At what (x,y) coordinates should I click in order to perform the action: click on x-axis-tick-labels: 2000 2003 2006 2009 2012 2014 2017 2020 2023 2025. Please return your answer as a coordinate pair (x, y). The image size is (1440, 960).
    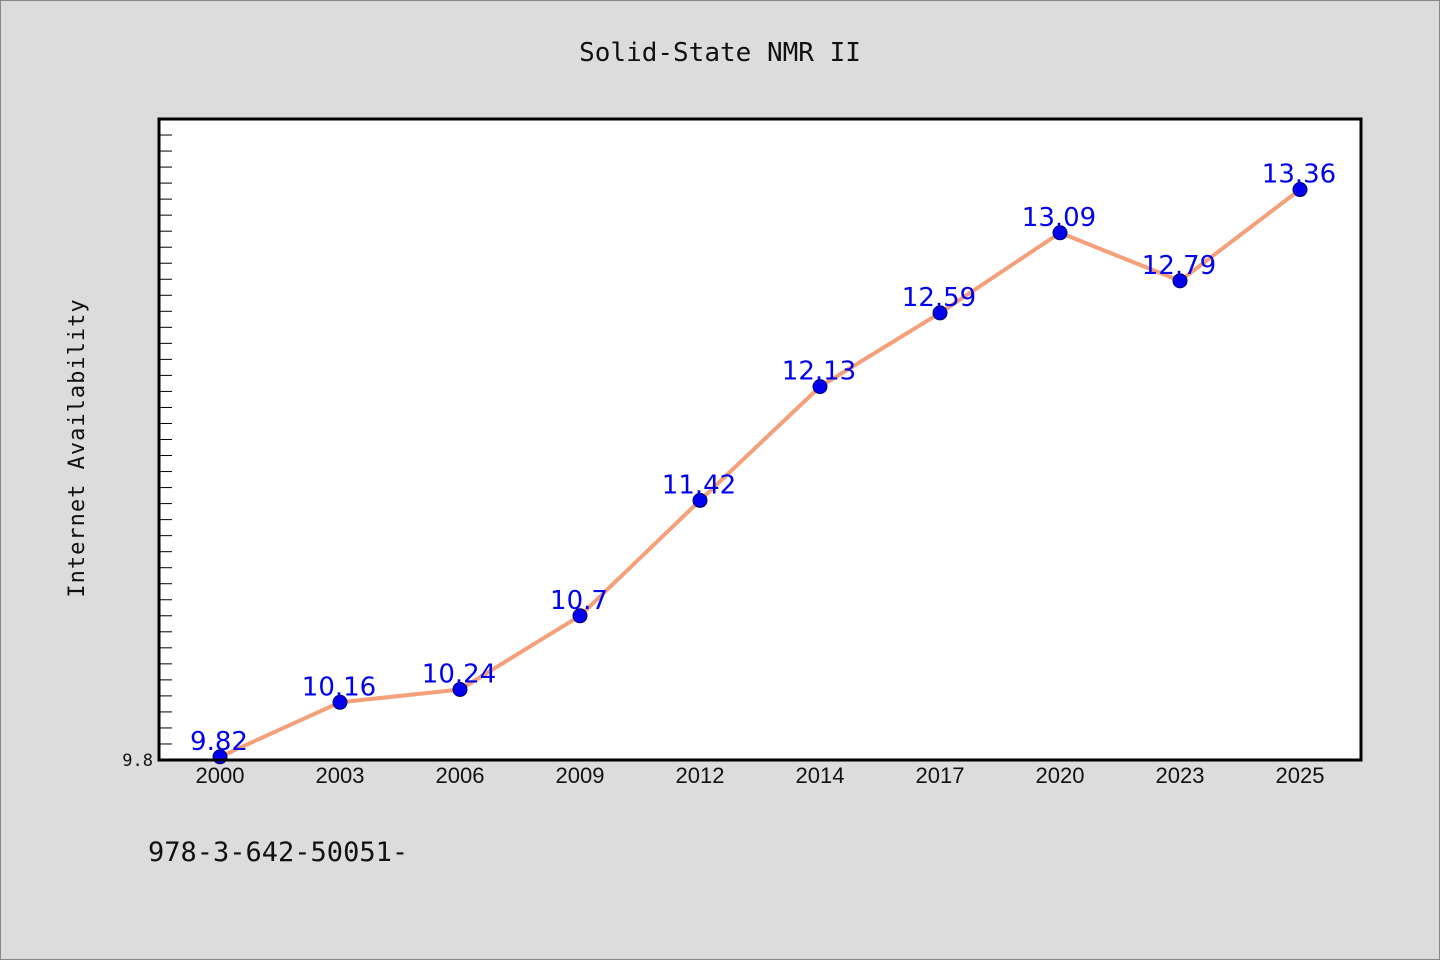
    Looking at the image, I should click on (760, 775).